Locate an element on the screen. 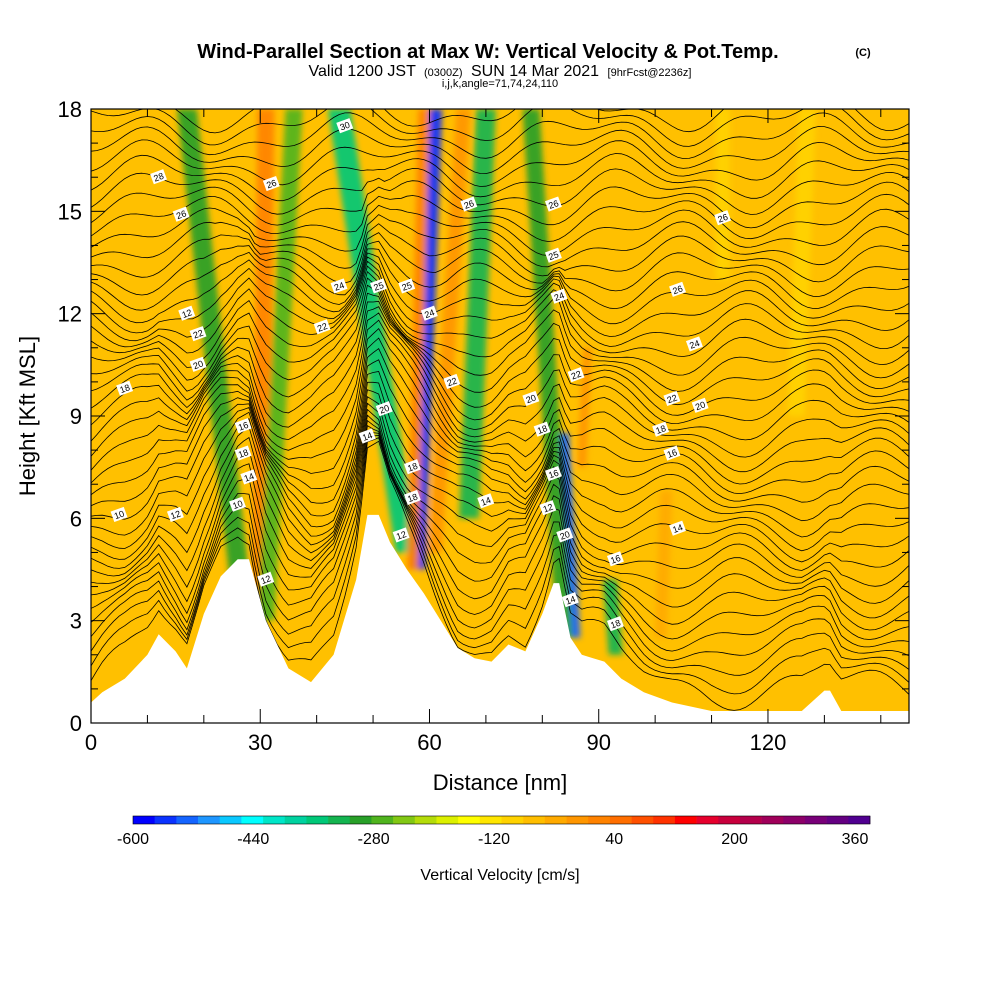 Image resolution: width=1000 pixels, height=1000 pixels. contour-label-35: 20 is located at coordinates (565, 535).